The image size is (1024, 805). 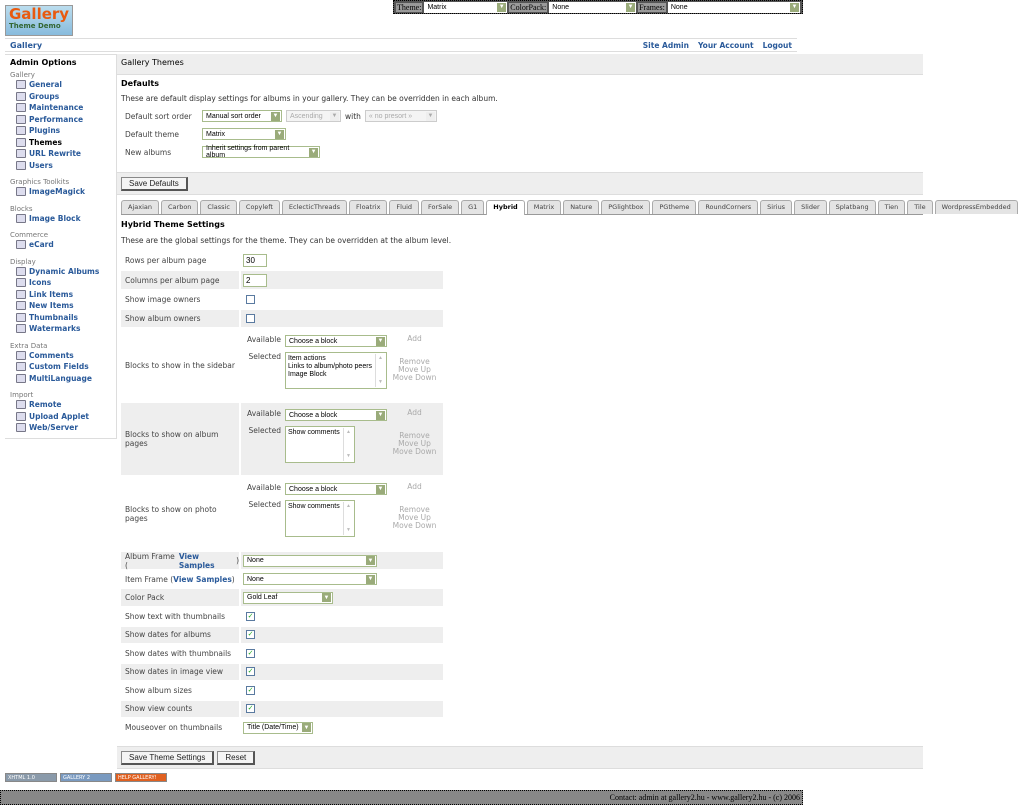 What do you see at coordinates (336, 341) in the screenshot?
I see `available-blocks-sidebar-select: Choose a block ▼` at bounding box center [336, 341].